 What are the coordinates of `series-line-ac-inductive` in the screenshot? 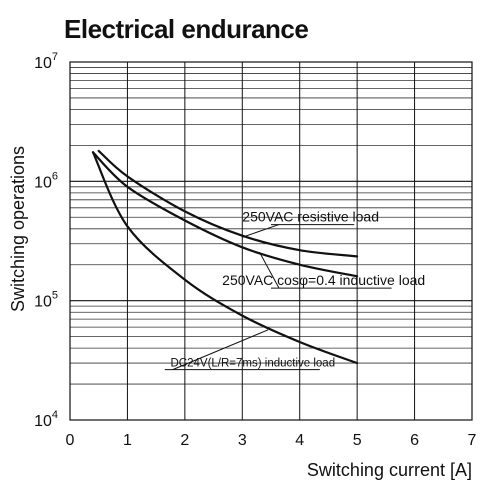 It's located at (225, 214).